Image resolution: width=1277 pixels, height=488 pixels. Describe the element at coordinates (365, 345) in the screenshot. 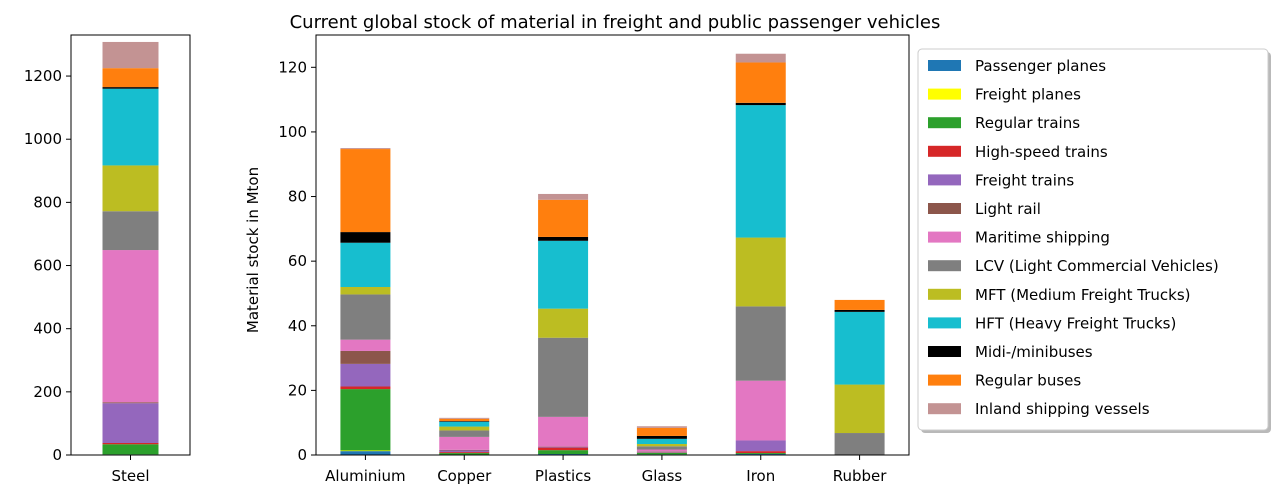

I see `bar-segment-aluminium-maritime-shipping` at that location.